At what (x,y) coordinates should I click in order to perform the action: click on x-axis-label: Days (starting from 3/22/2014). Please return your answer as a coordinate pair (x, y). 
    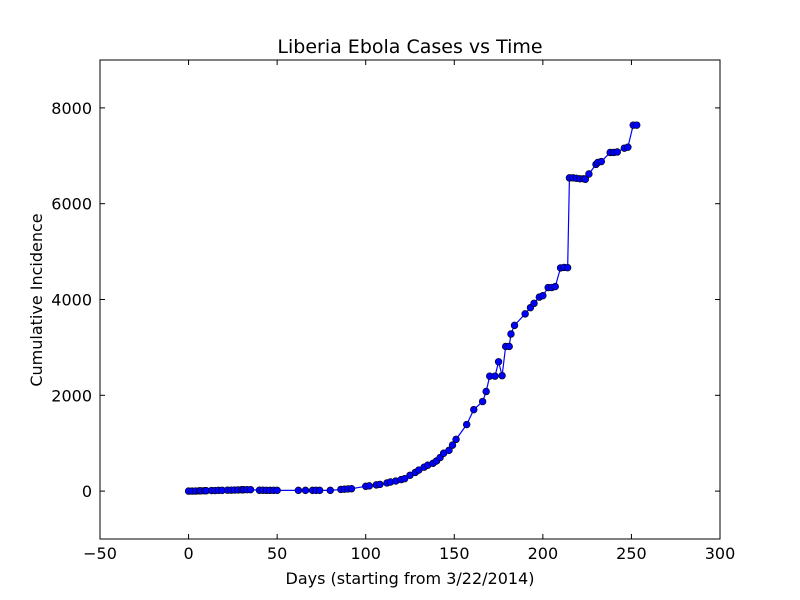
    Looking at the image, I should click on (410, 578).